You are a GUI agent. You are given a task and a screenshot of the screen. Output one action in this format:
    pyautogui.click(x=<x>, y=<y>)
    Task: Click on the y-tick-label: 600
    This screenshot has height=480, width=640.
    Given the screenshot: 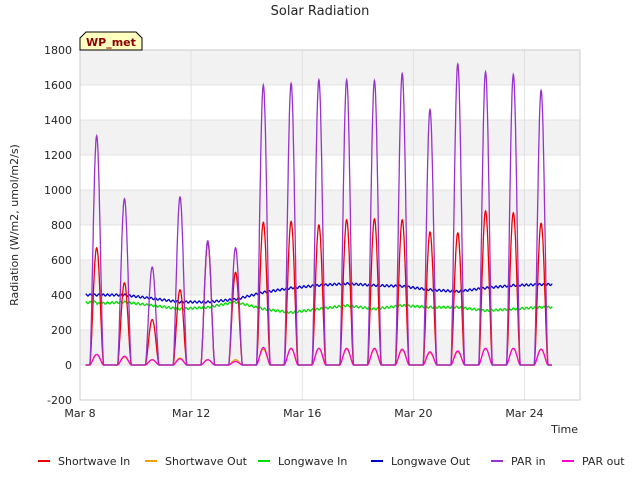 What is the action you would take?
    pyautogui.click(x=61, y=260)
    